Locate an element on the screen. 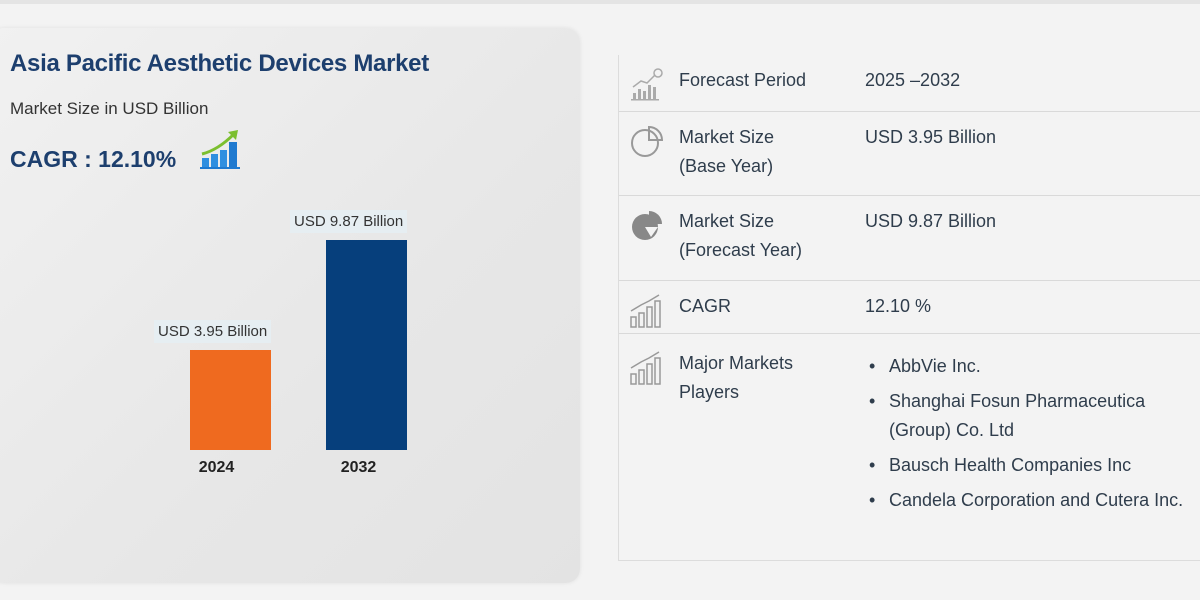  bar-2032 is located at coordinates (366, 345).